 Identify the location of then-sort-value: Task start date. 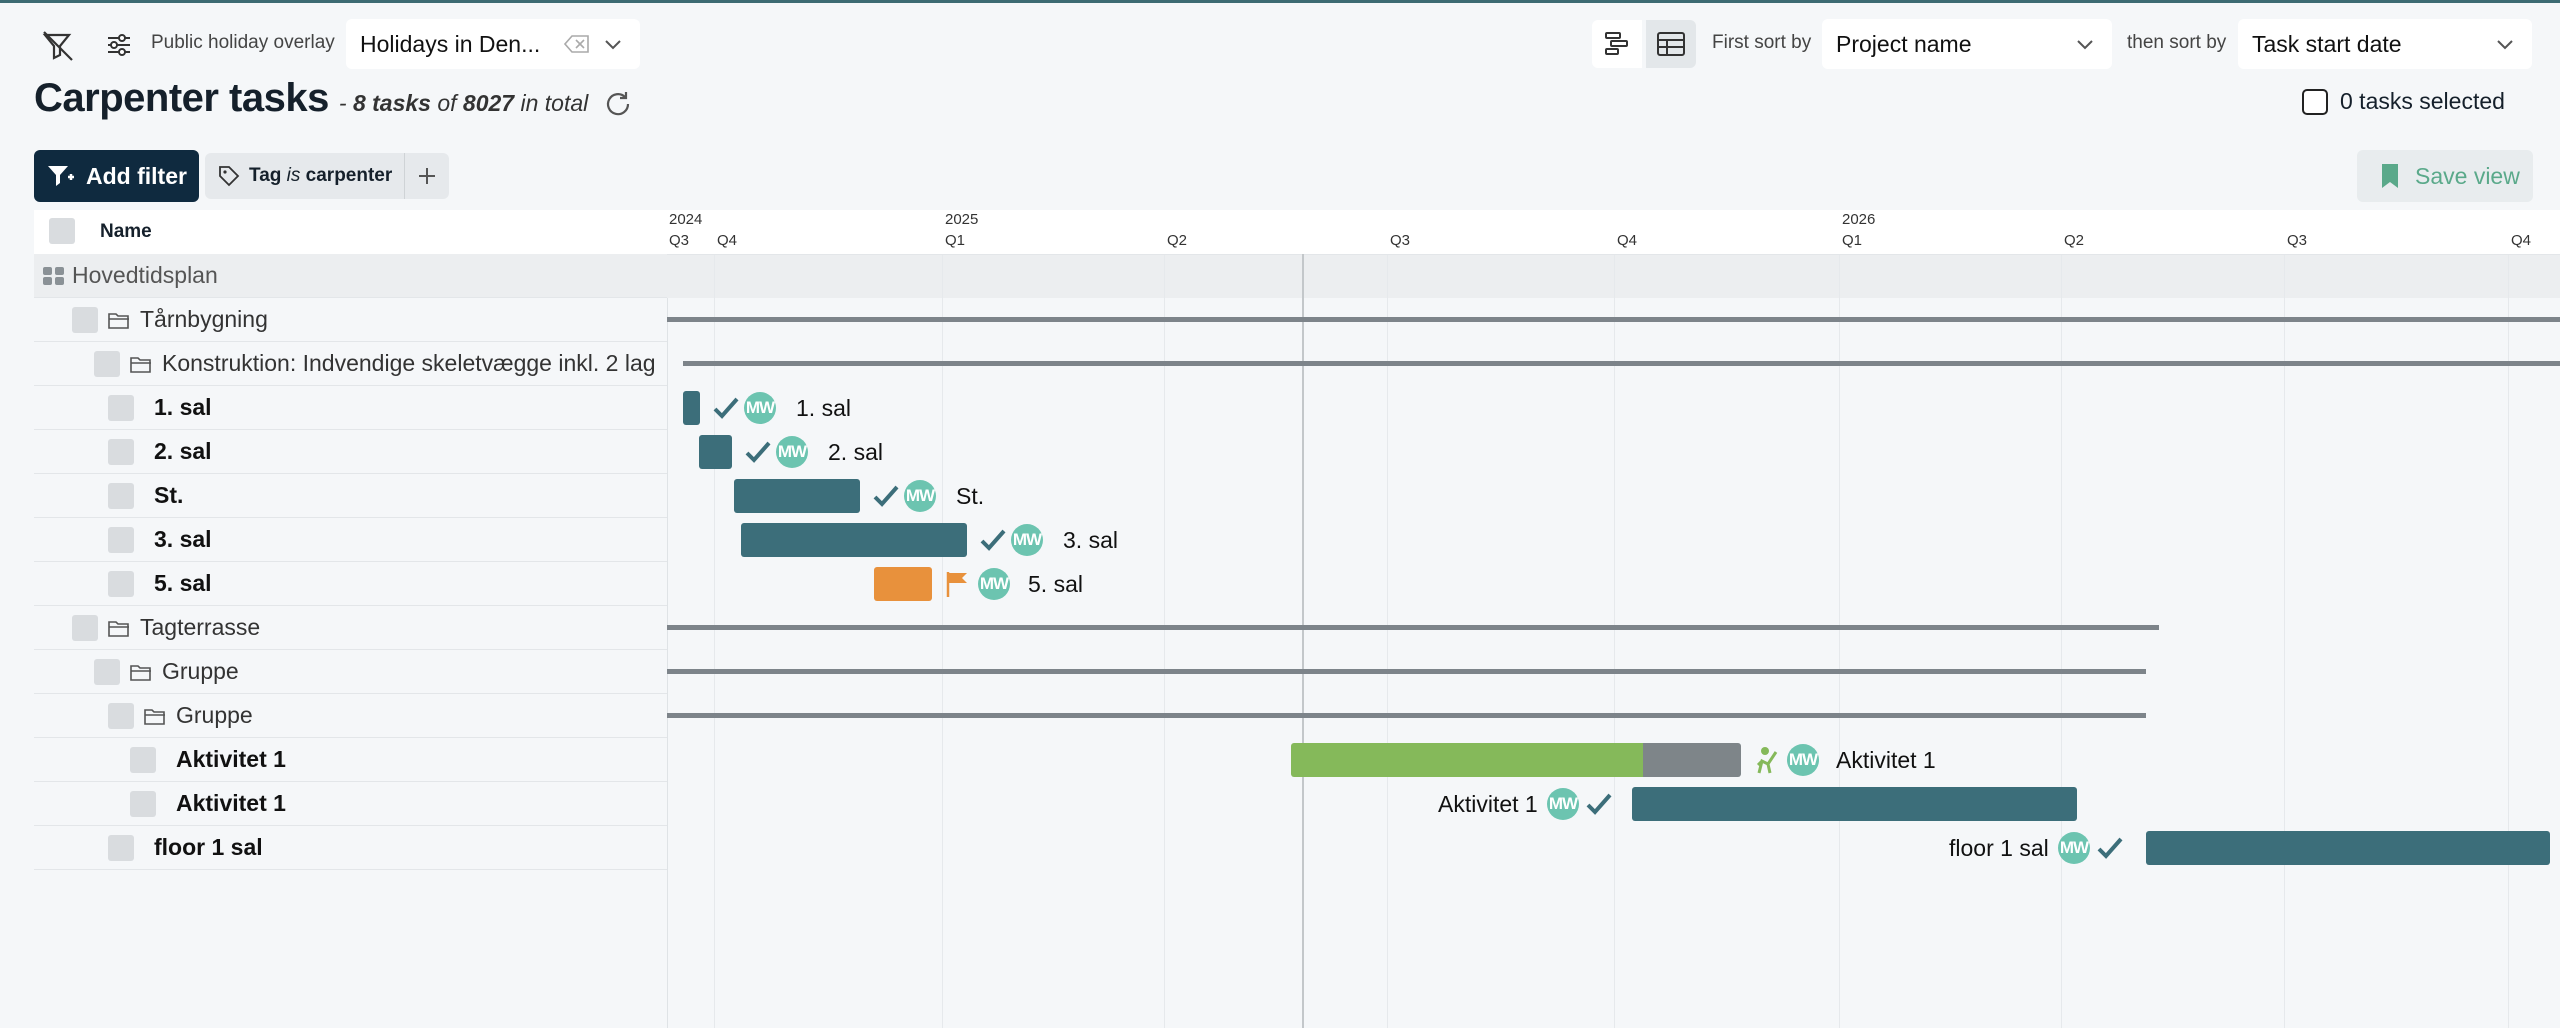
(2327, 43).